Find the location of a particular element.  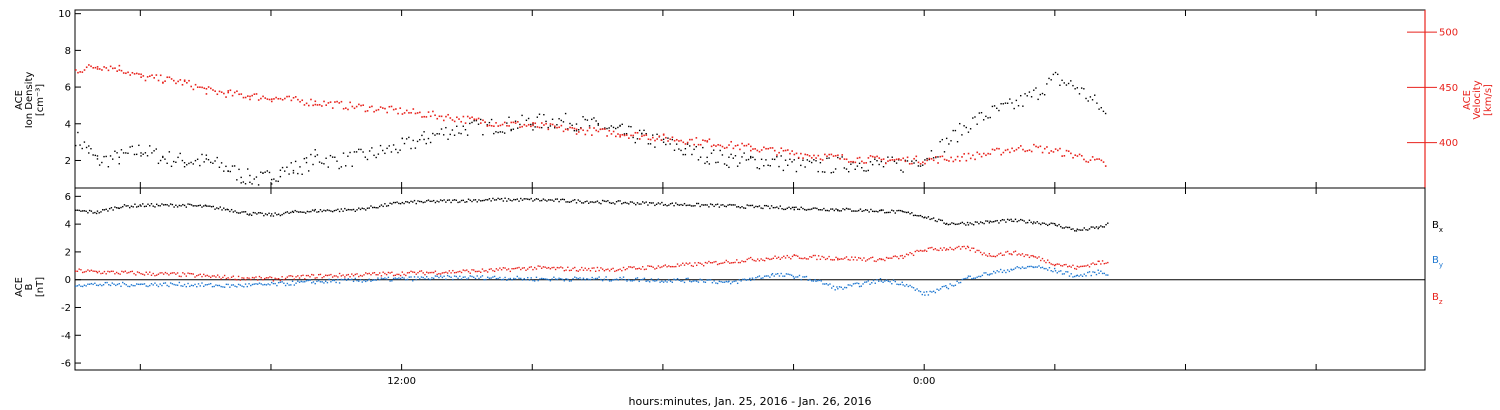

b-axis-label-line-2: B is located at coordinates (29, 286).